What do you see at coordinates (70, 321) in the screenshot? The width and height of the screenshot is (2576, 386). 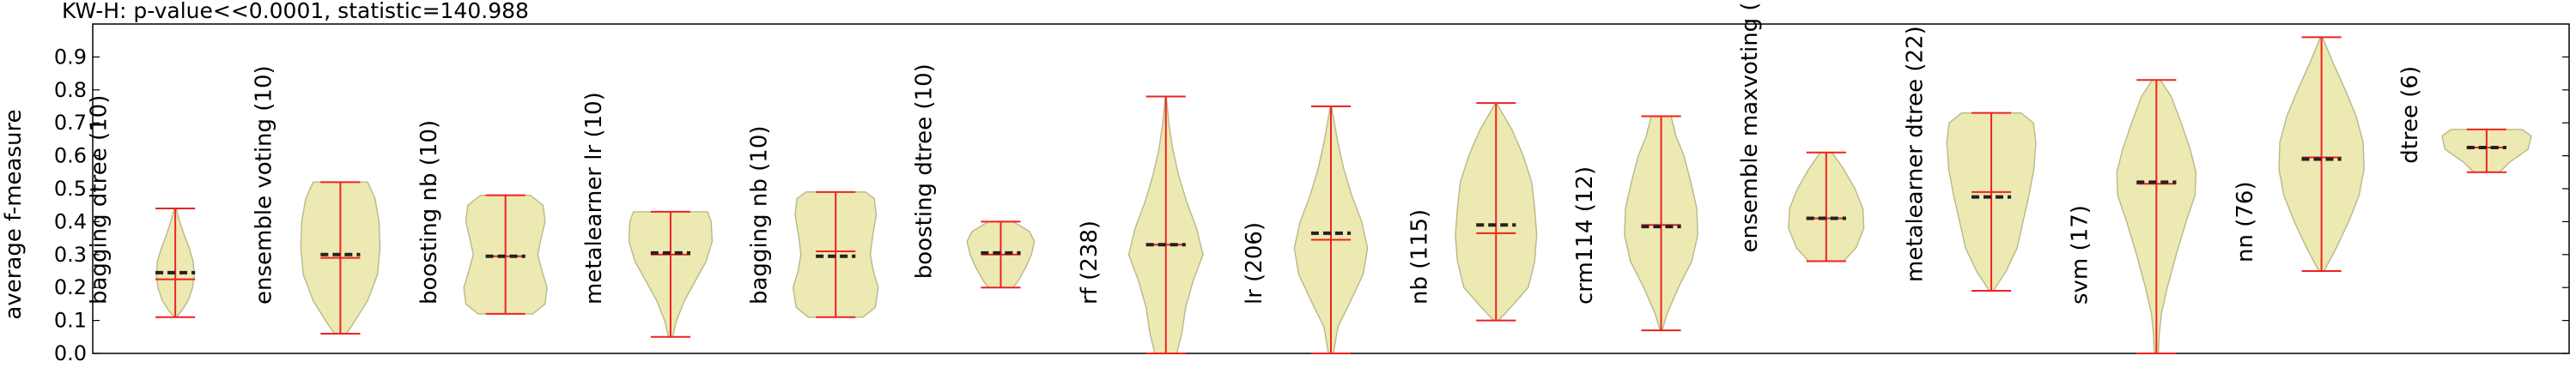 I see `y-tick-label: 0.1` at bounding box center [70, 321].